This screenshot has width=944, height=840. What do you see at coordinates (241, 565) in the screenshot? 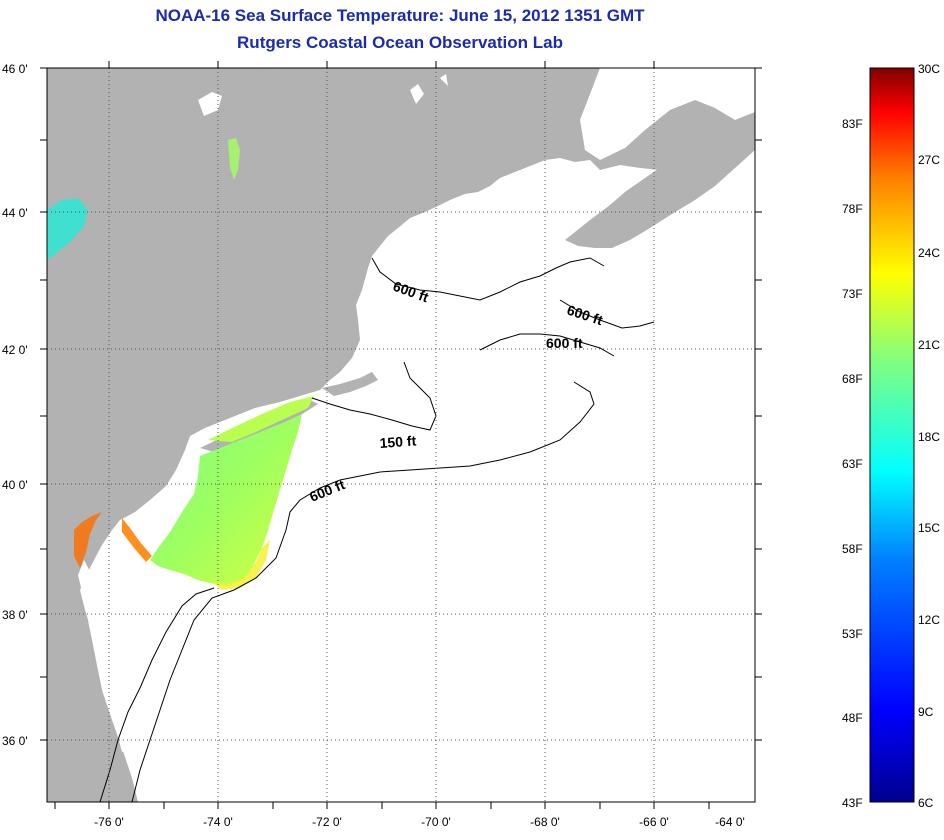
I see `sst-swath-warm-edge` at bounding box center [241, 565].